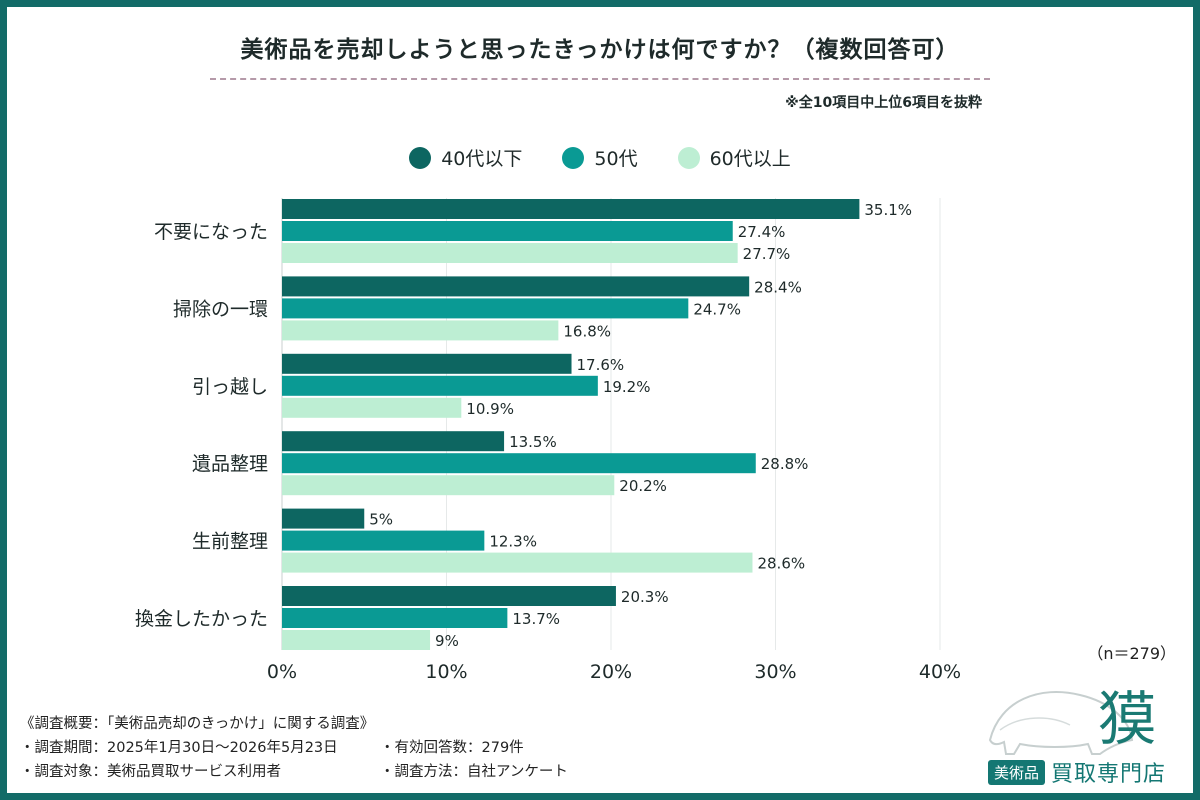 The height and width of the screenshot is (800, 1200). What do you see at coordinates (482, 159) in the screenshot?
I see `legend-label-series-1: 40代以下` at bounding box center [482, 159].